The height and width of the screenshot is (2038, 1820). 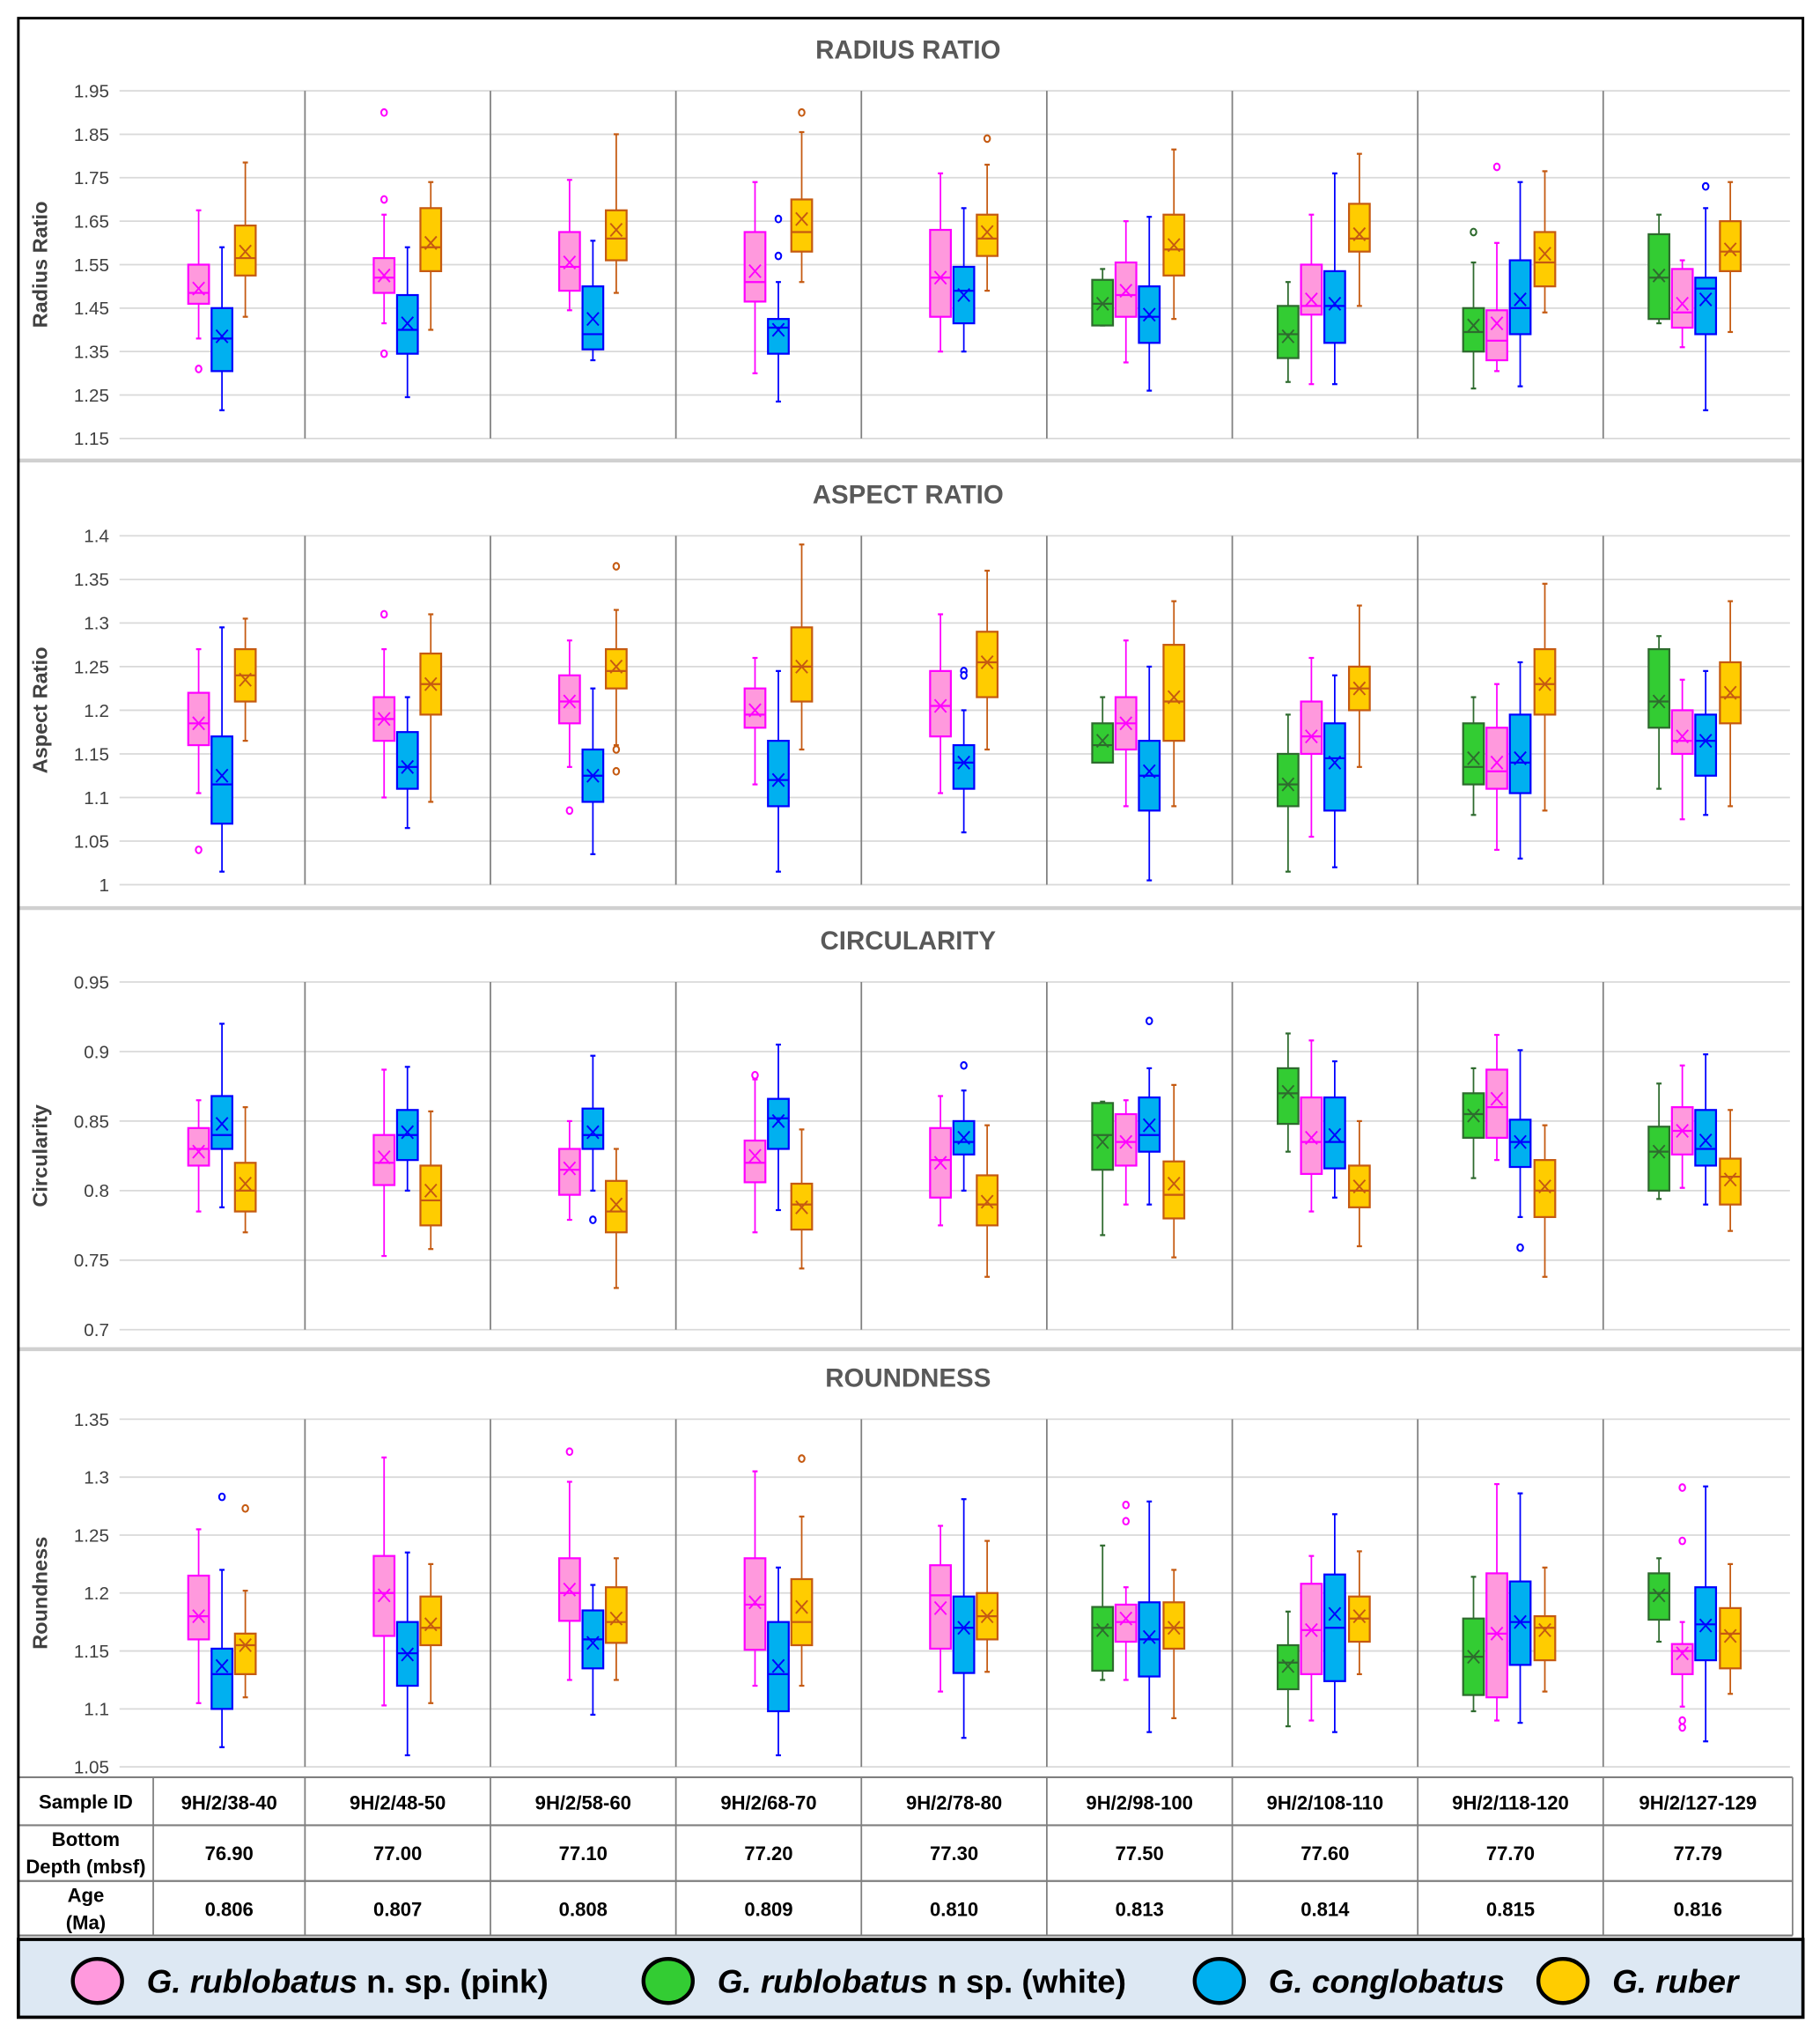 I want to click on age-cell: 0.806, so click(x=229, y=1910).